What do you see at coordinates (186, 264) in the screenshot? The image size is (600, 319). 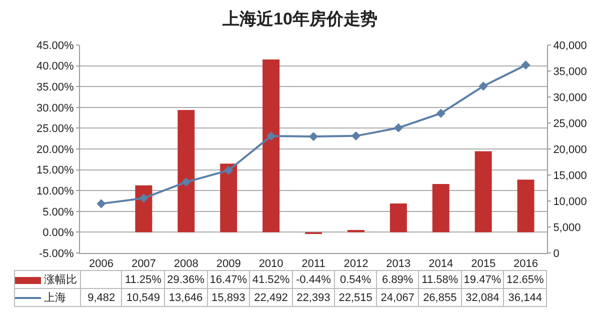 I see `x-tick-label: 2008` at bounding box center [186, 264].